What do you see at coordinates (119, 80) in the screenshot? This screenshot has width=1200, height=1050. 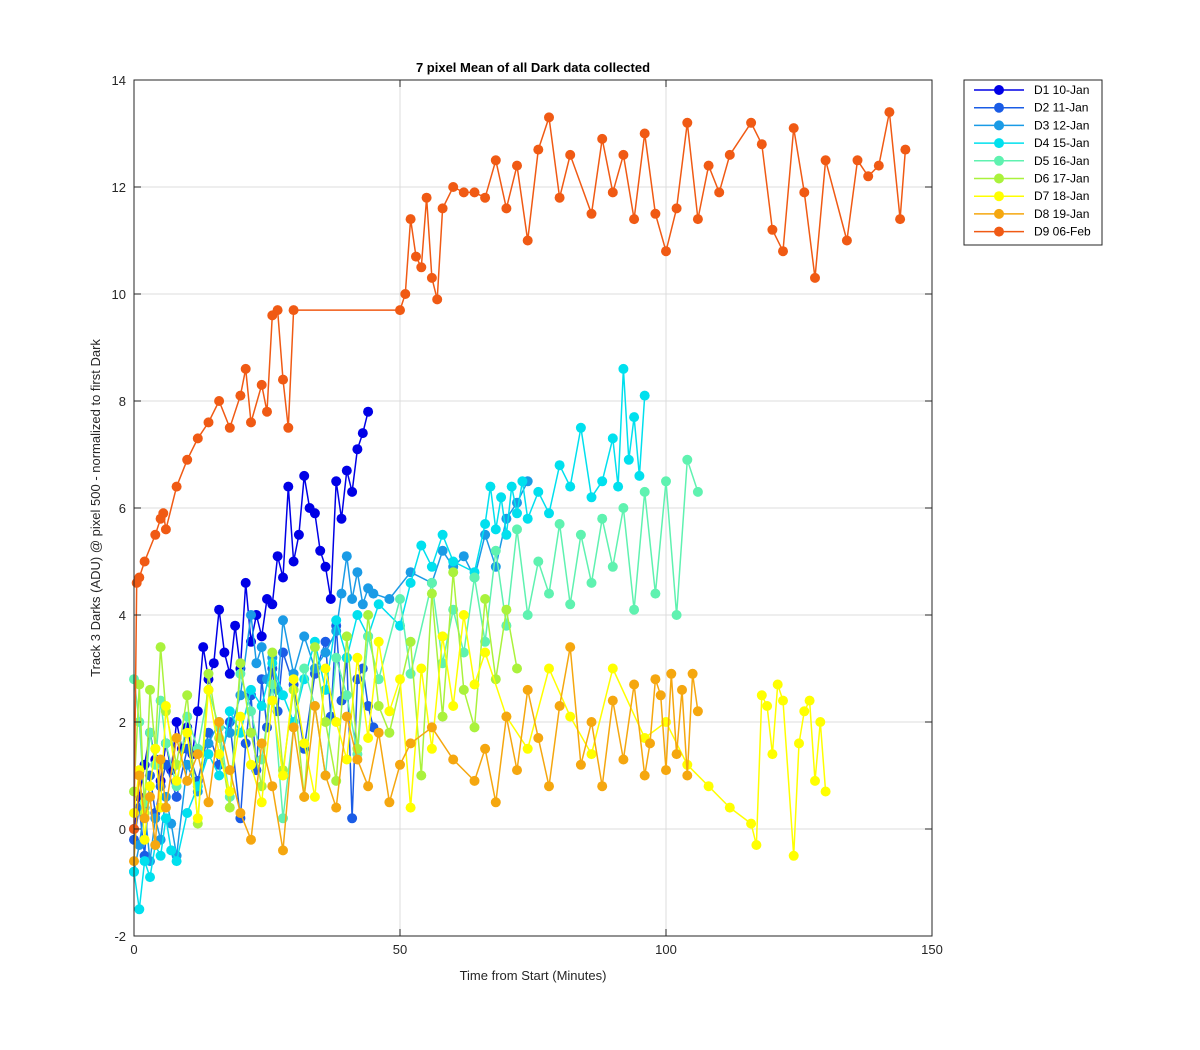 I see `y-tick-label: 14` at bounding box center [119, 80].